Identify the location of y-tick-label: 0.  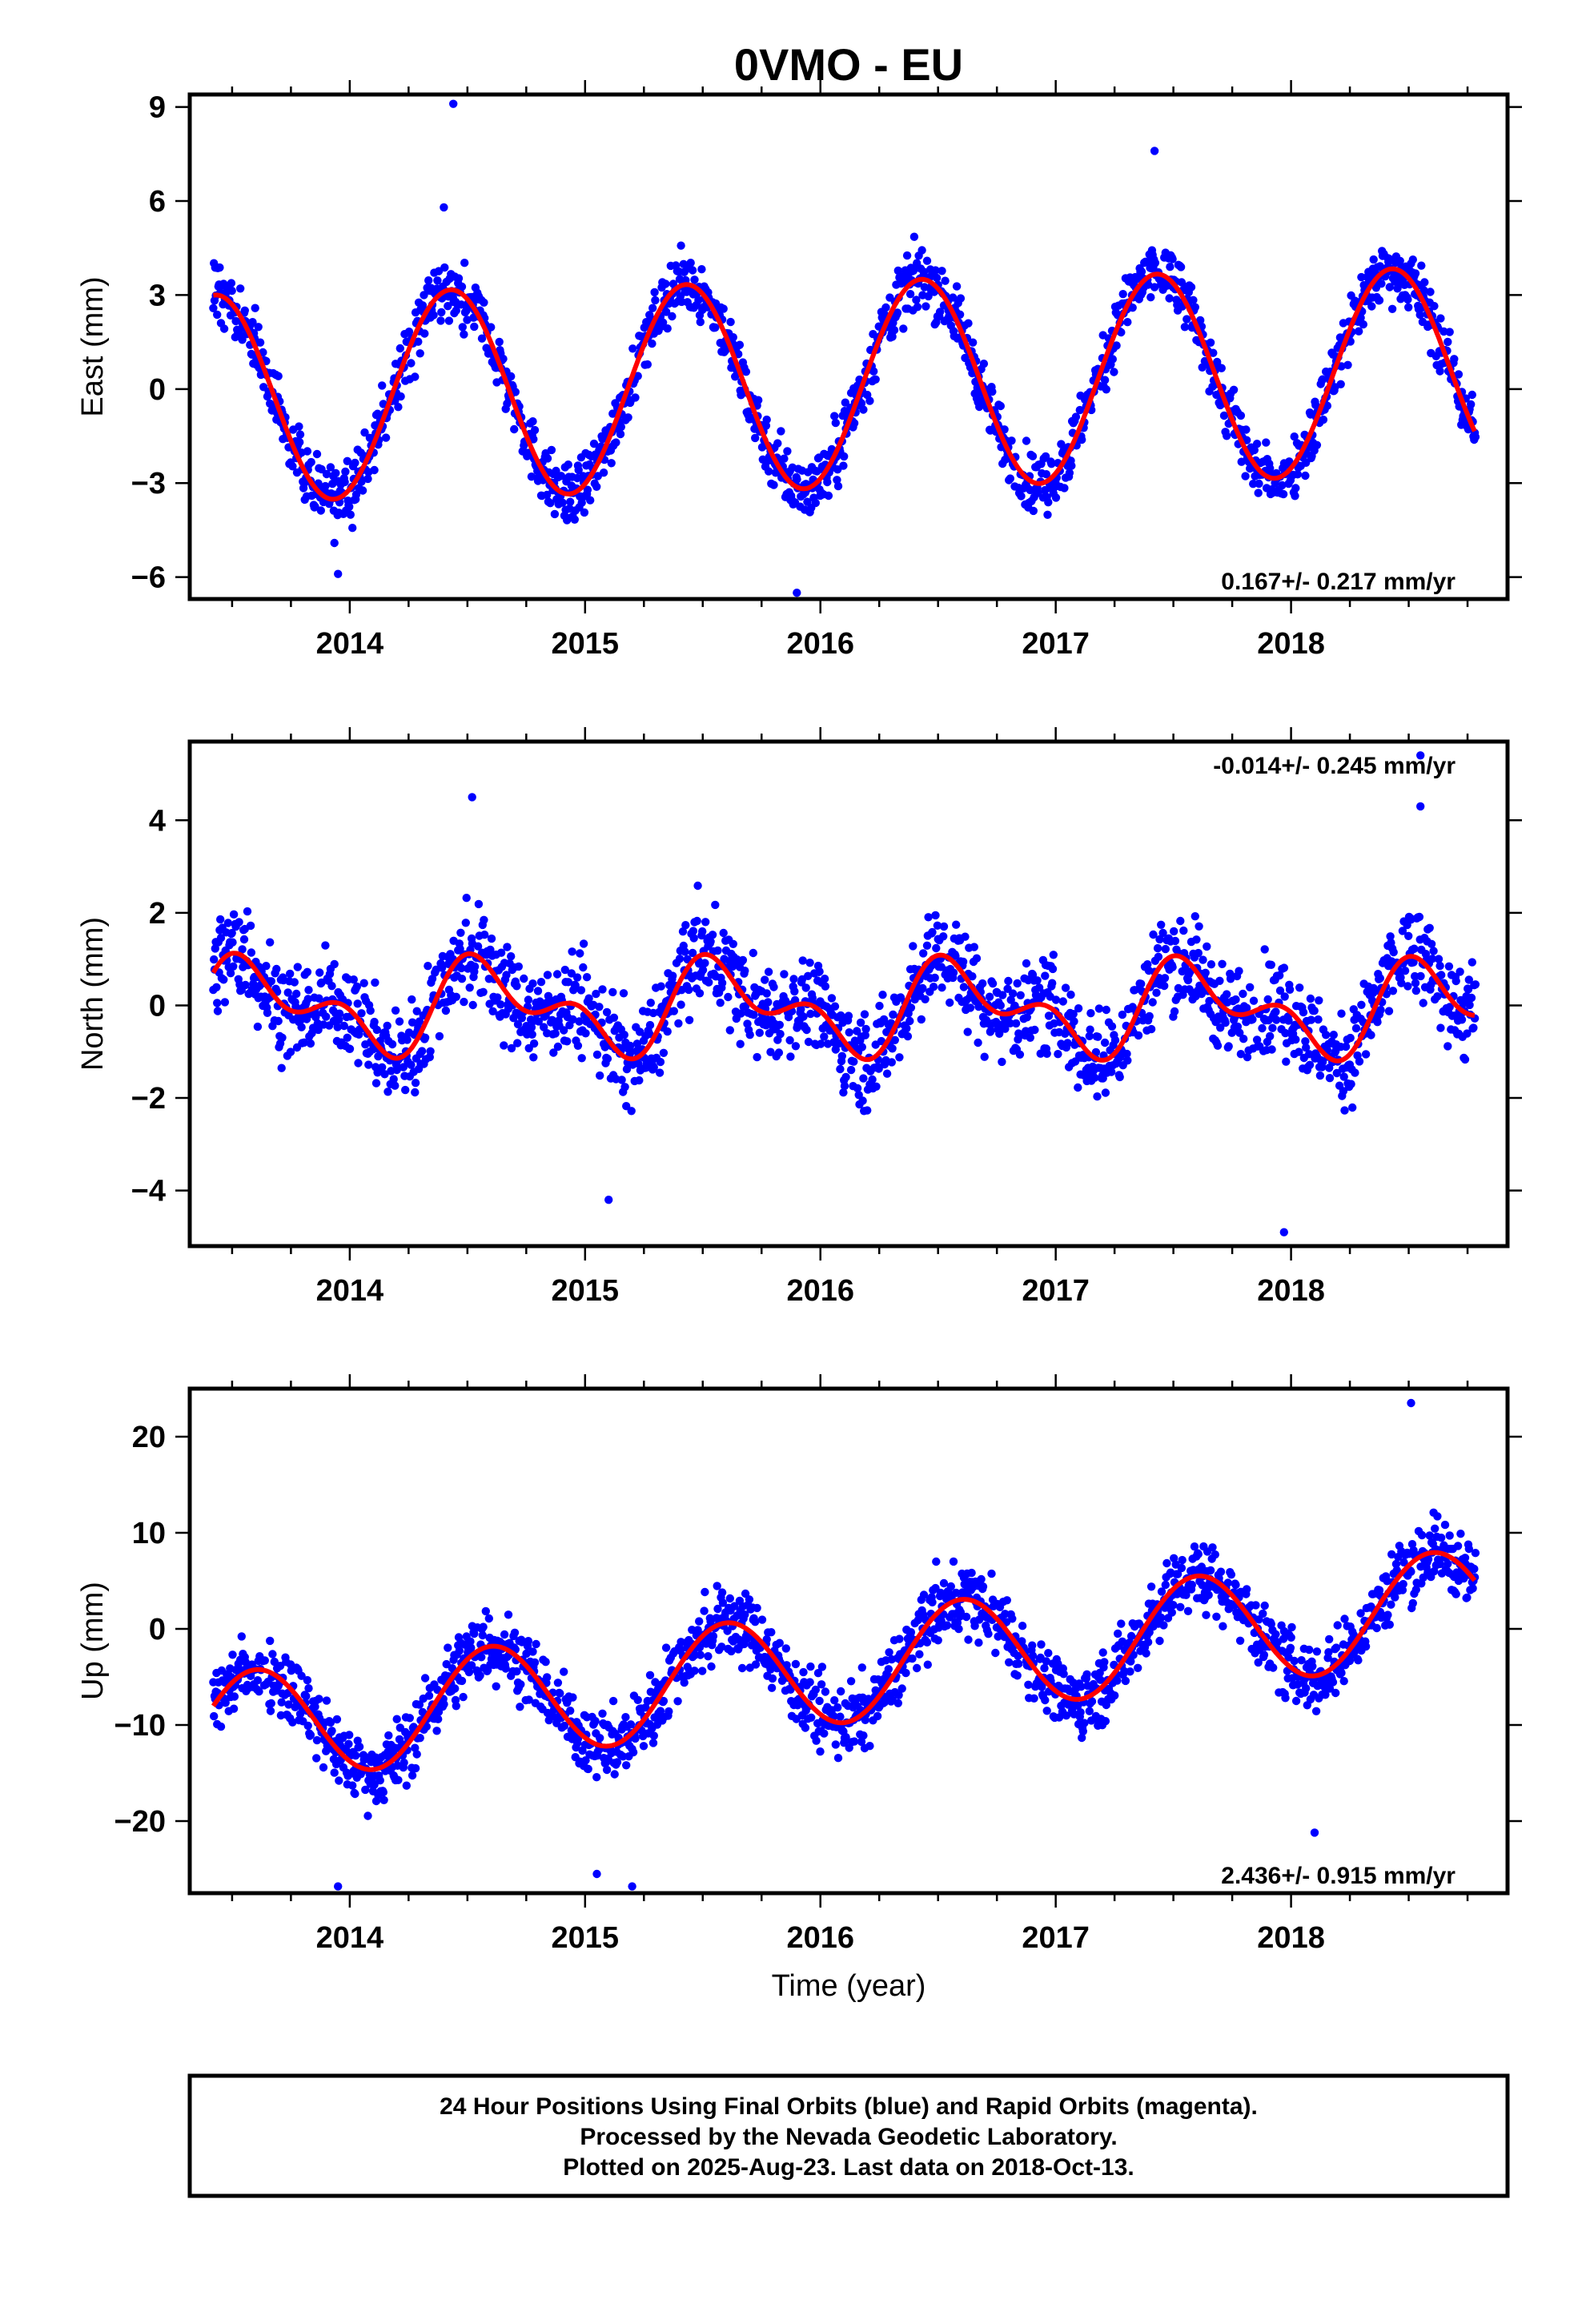
(157, 390).